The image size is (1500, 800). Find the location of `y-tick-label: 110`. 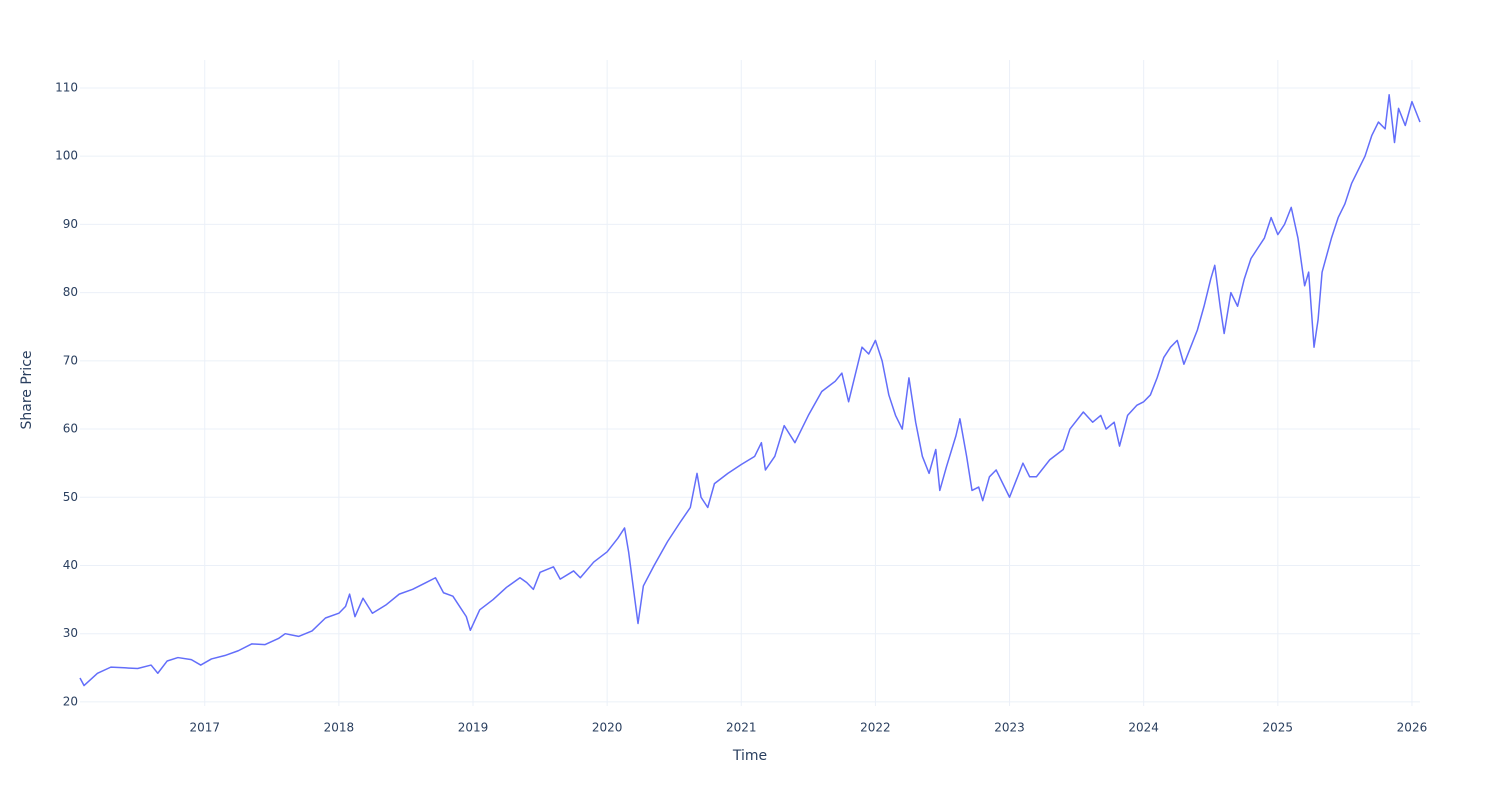

y-tick-label: 110 is located at coordinates (66, 87).